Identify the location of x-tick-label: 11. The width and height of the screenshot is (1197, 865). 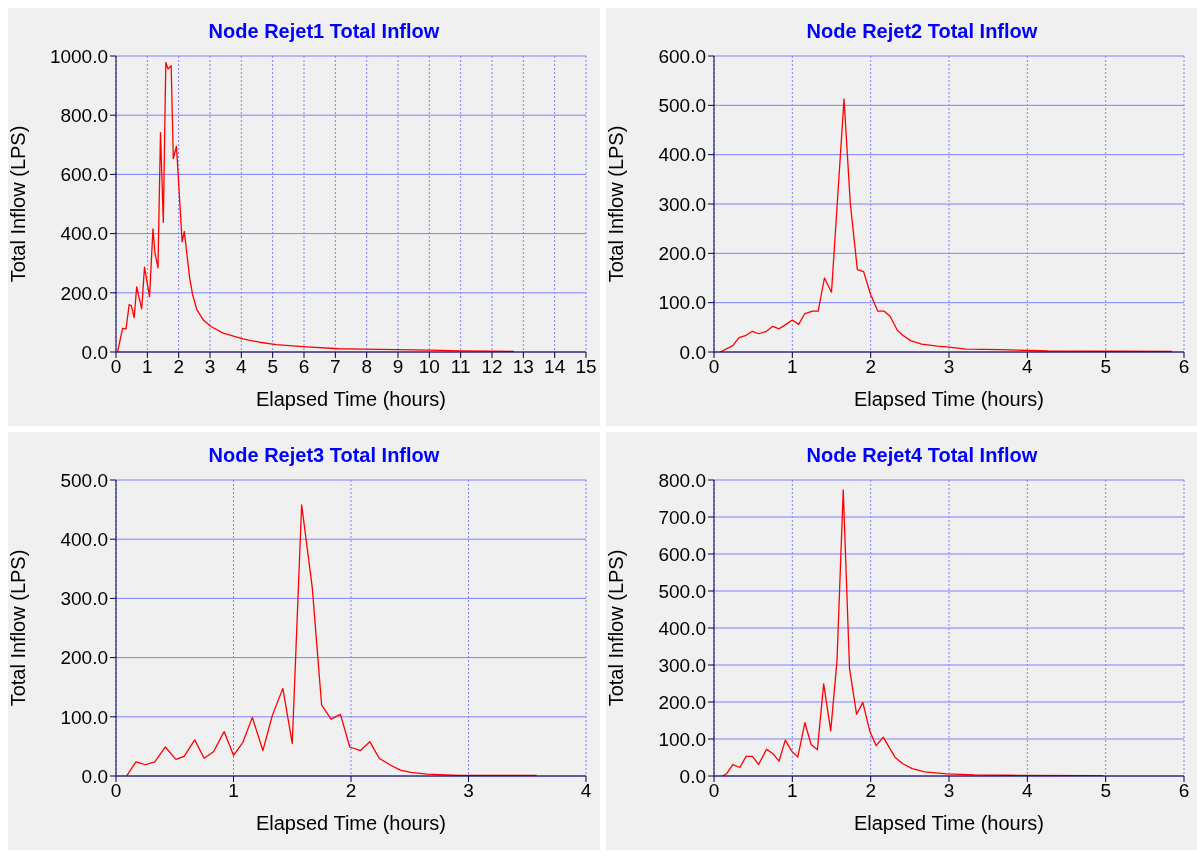
(460, 367).